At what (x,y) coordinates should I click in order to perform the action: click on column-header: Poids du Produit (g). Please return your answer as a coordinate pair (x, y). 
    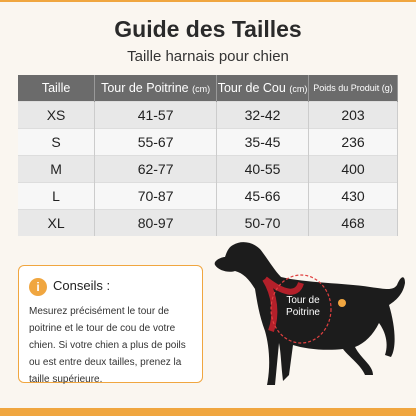
    Looking at the image, I should click on (353, 88).